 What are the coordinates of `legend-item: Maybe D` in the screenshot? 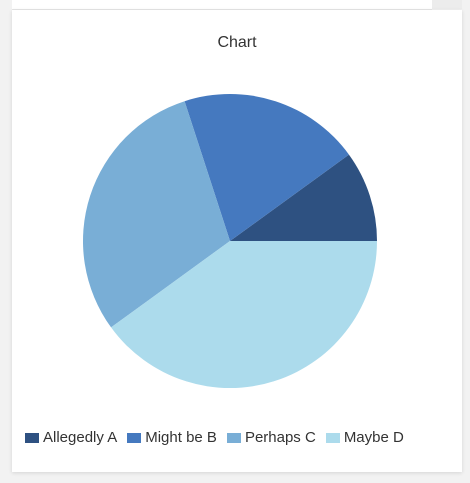 It's located at (364, 437).